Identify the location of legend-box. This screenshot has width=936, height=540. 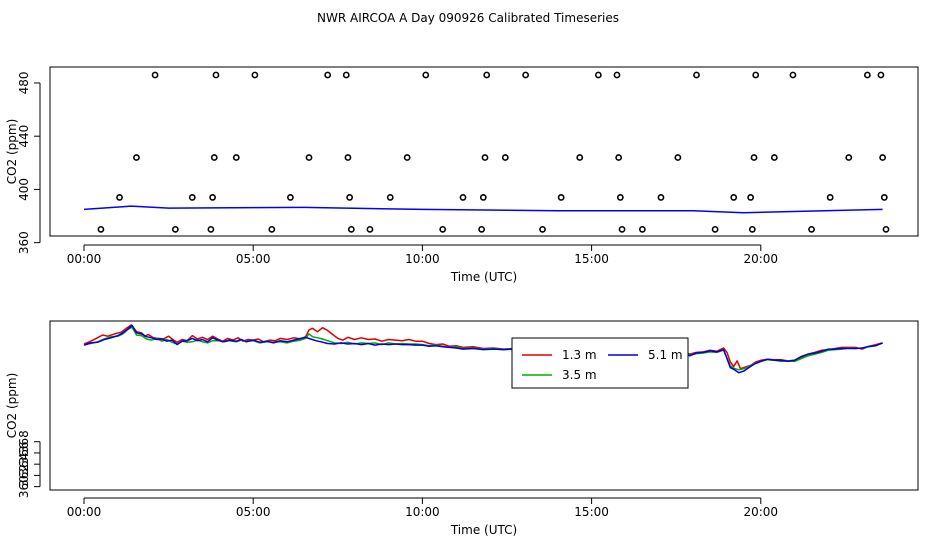
(600, 363).